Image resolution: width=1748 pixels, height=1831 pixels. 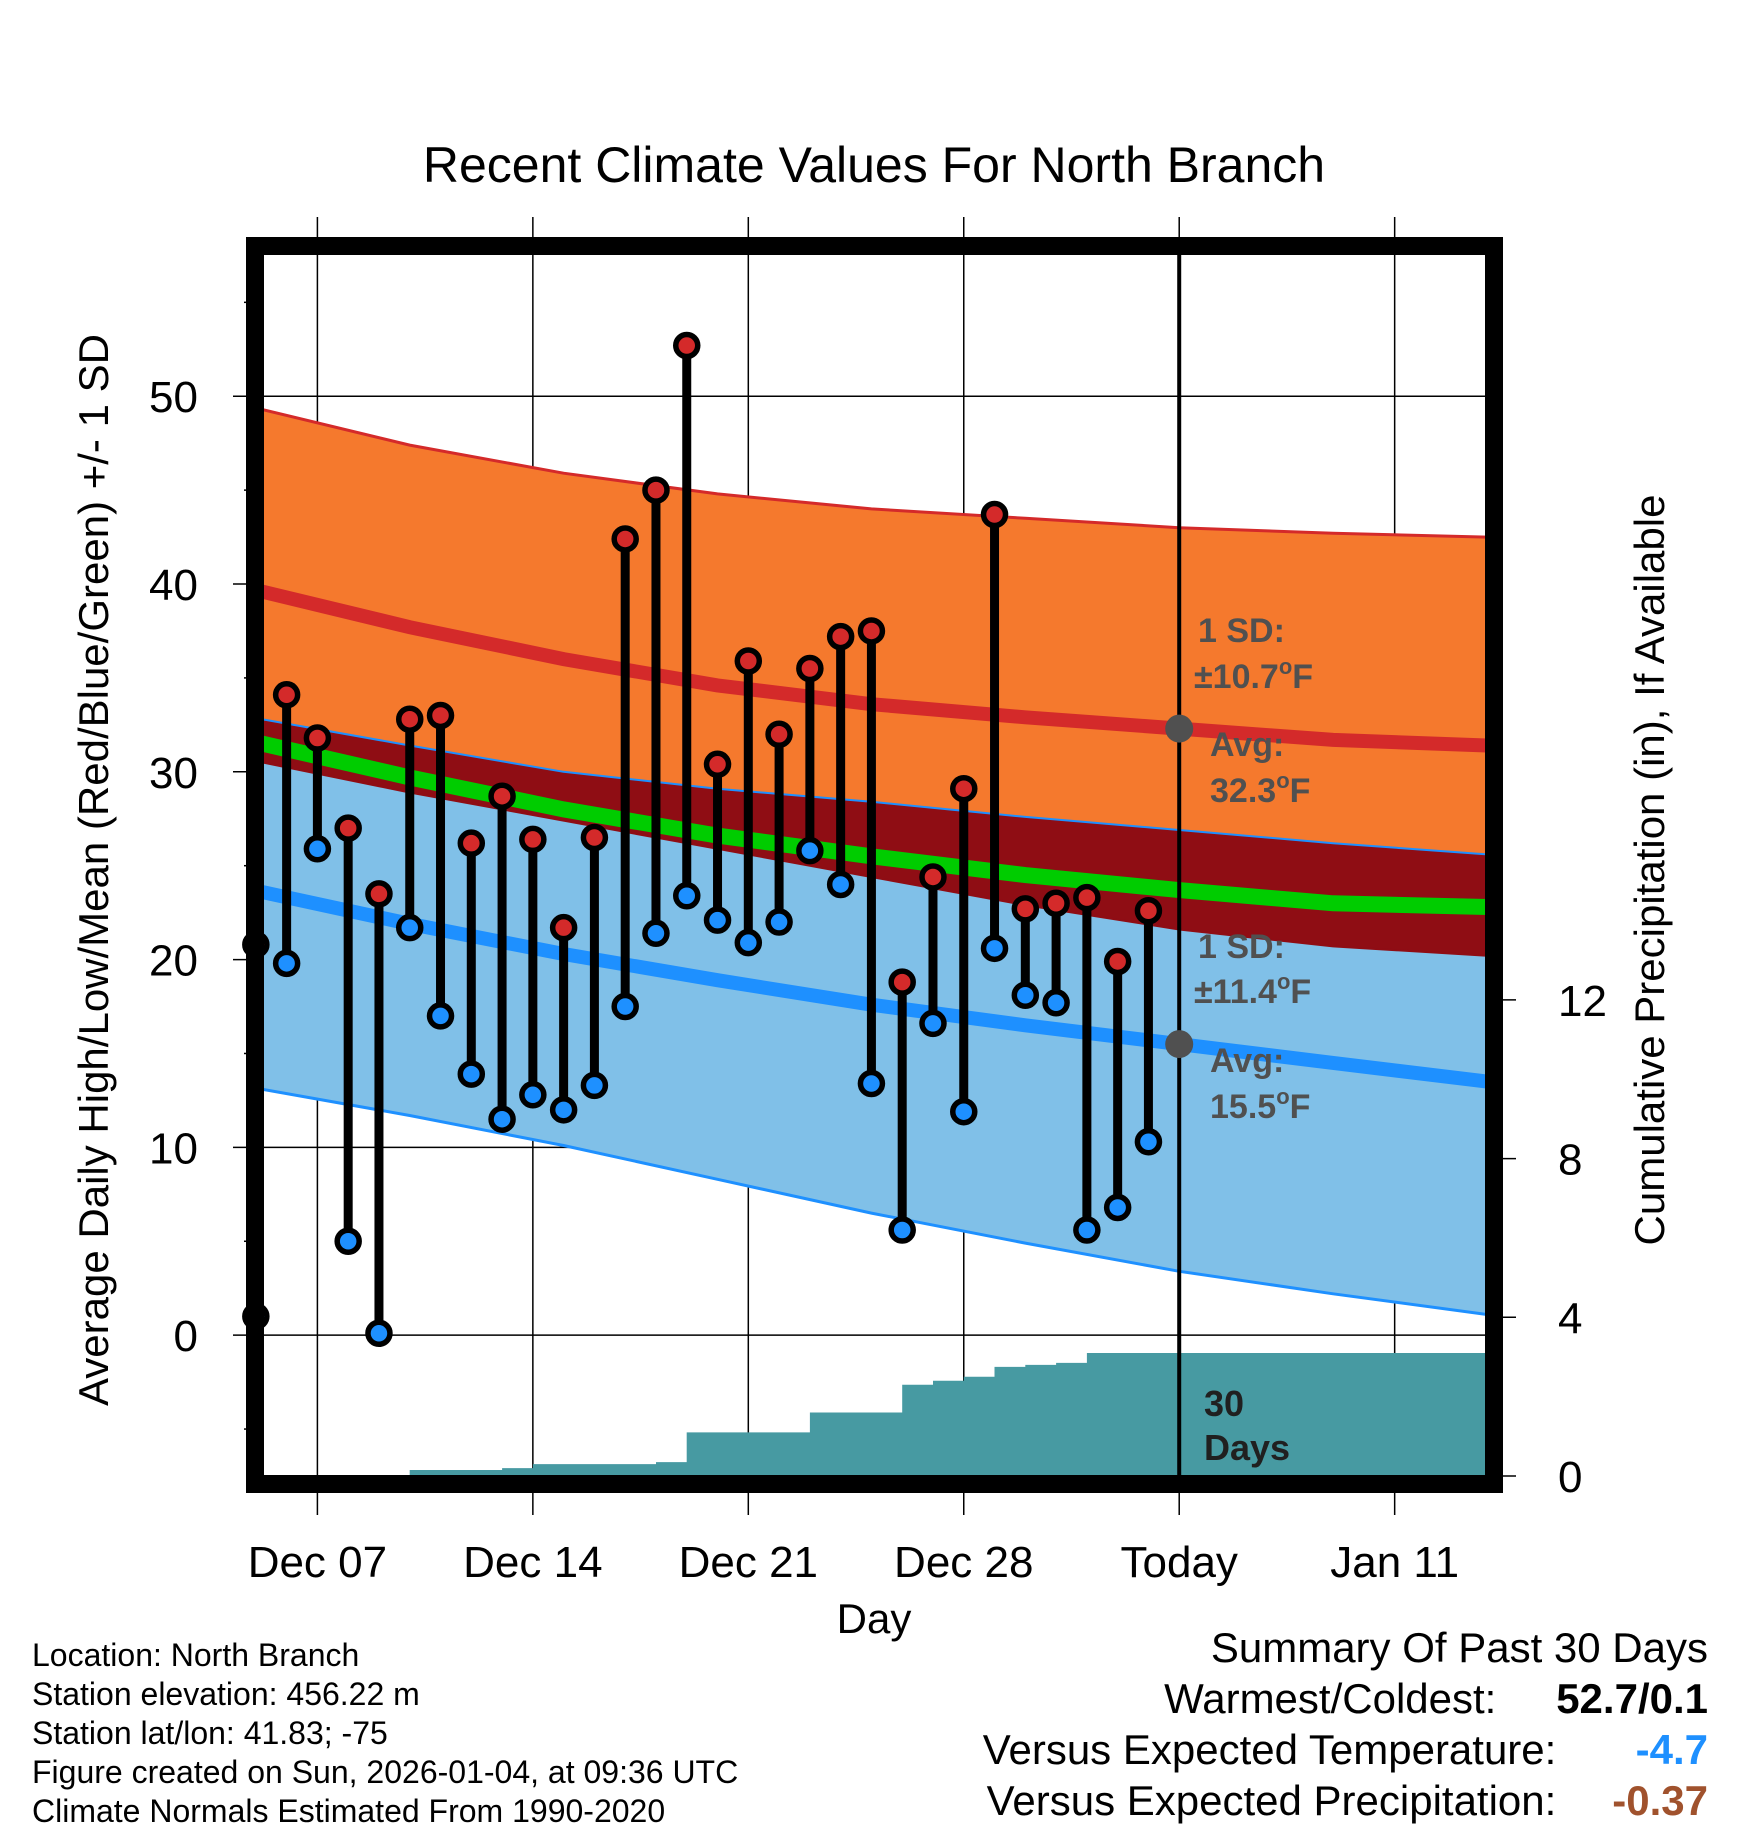 I want to click on x-tick-label: Dec 14, so click(x=532, y=1562).